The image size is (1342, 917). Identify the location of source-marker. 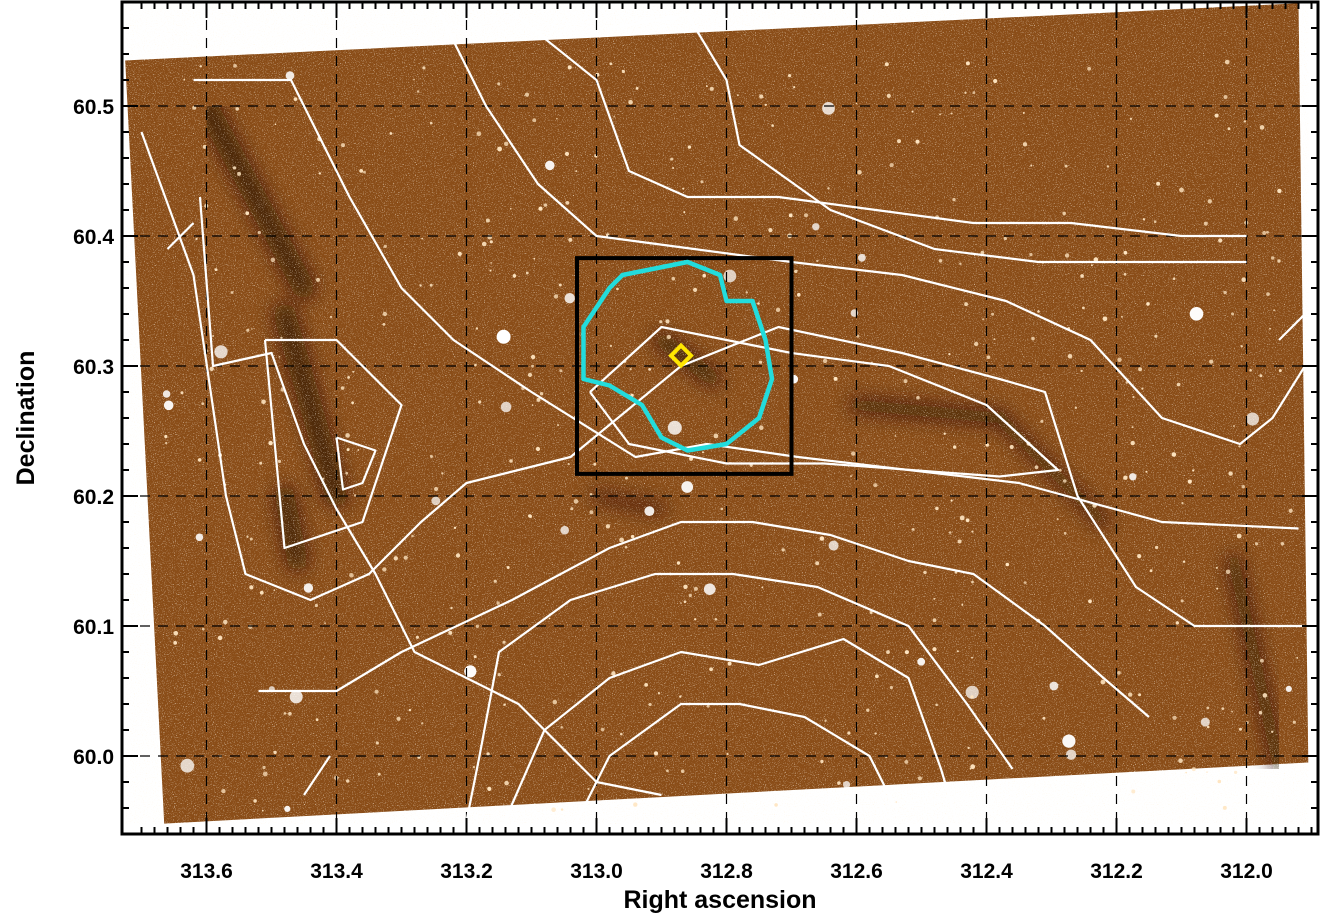
(681, 355).